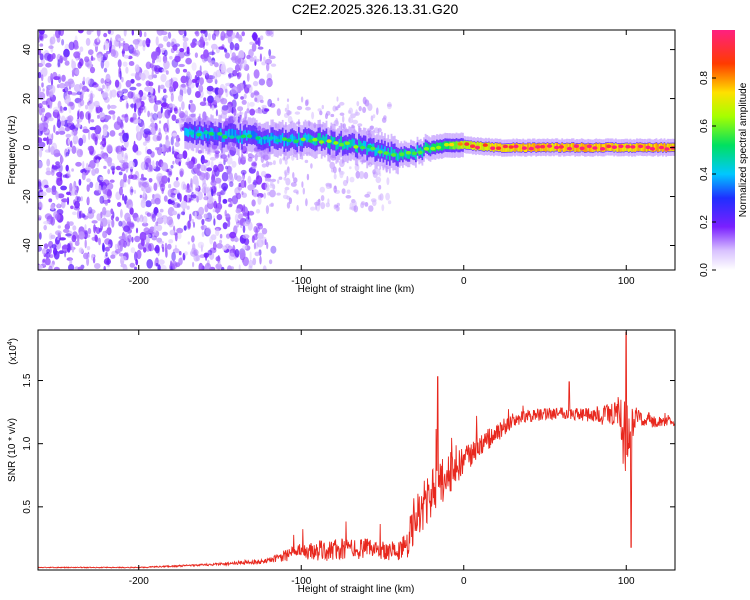  Describe the element at coordinates (27, 147) in the screenshot. I see `y-tick-label: 0` at that location.